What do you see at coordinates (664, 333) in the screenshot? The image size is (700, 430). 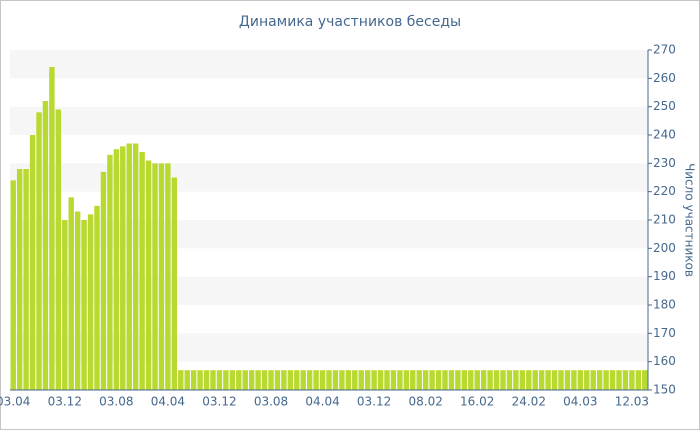 I see `y-tick-label: 170` at bounding box center [664, 333].